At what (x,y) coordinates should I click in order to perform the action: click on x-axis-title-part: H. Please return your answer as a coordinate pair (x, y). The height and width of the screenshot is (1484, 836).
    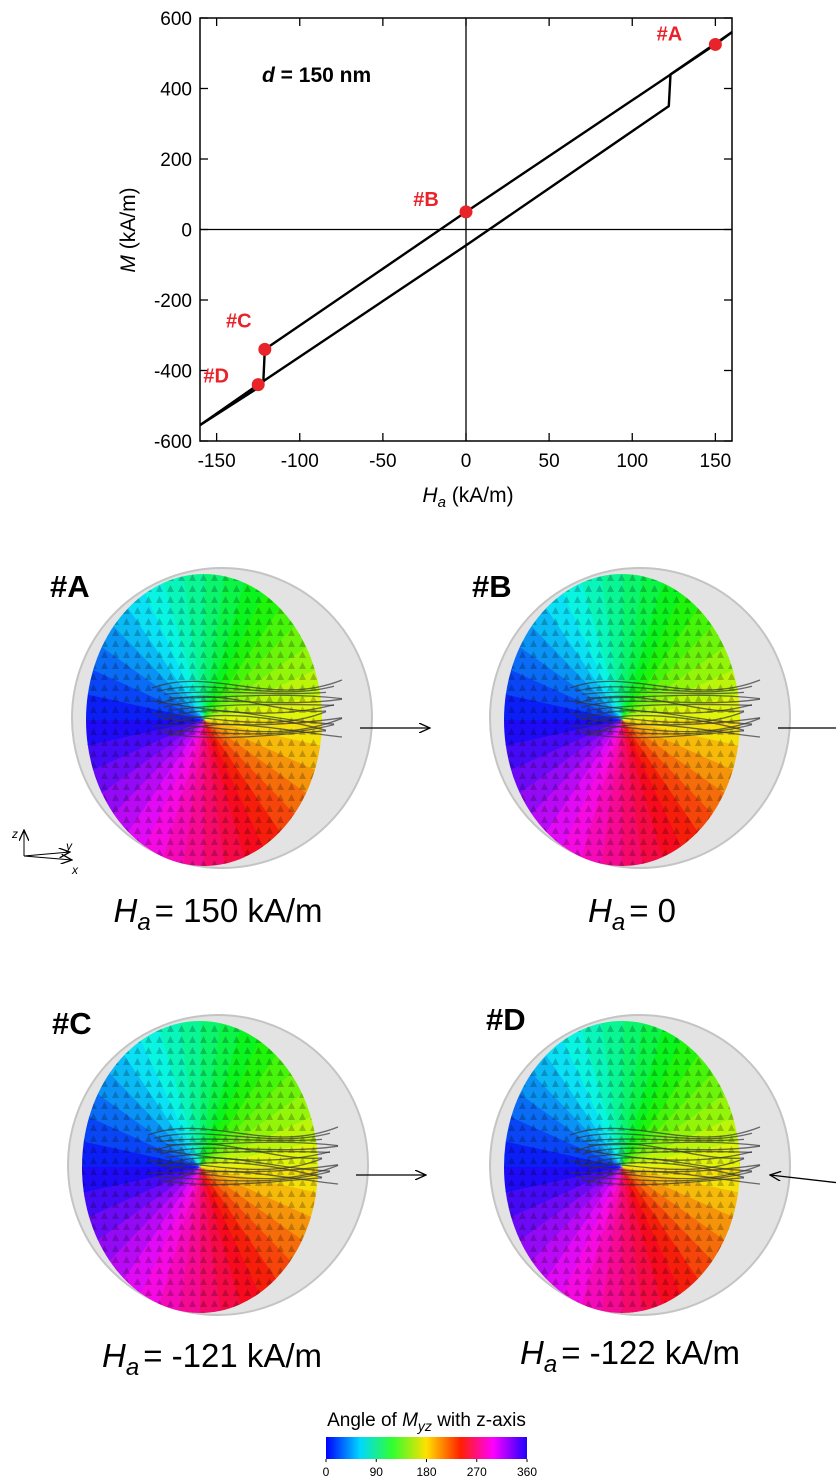
    Looking at the image, I should click on (430, 495).